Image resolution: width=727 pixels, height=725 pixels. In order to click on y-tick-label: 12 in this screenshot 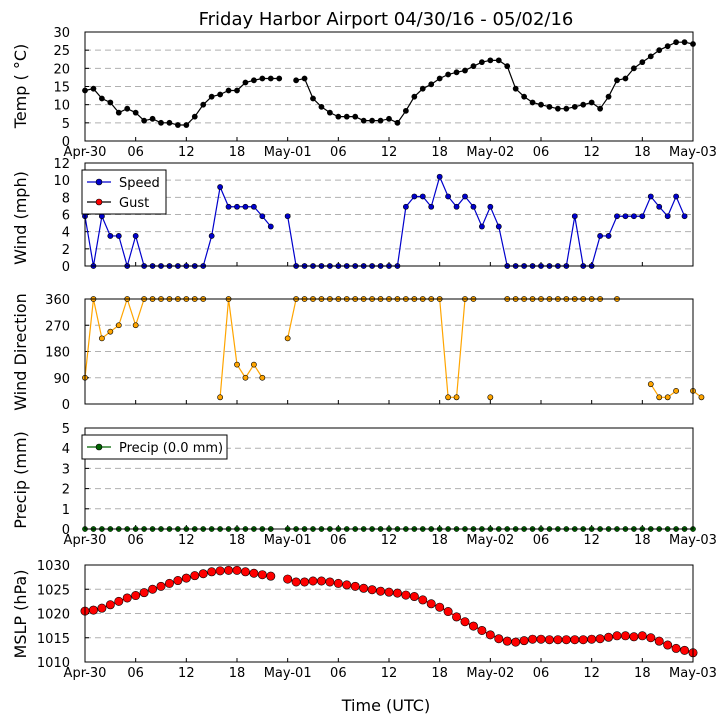, I will do `click(61, 164)`.